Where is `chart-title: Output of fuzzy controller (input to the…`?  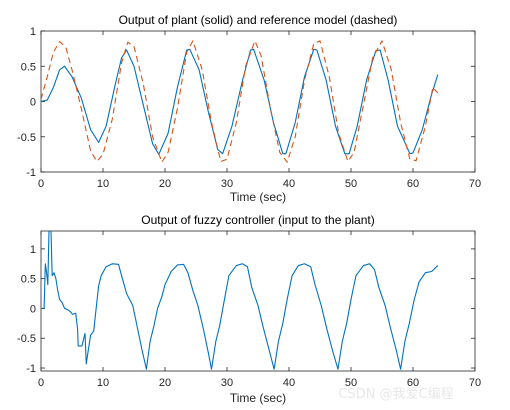
chart-title: Output of fuzzy controller (input to the… is located at coordinates (257, 220).